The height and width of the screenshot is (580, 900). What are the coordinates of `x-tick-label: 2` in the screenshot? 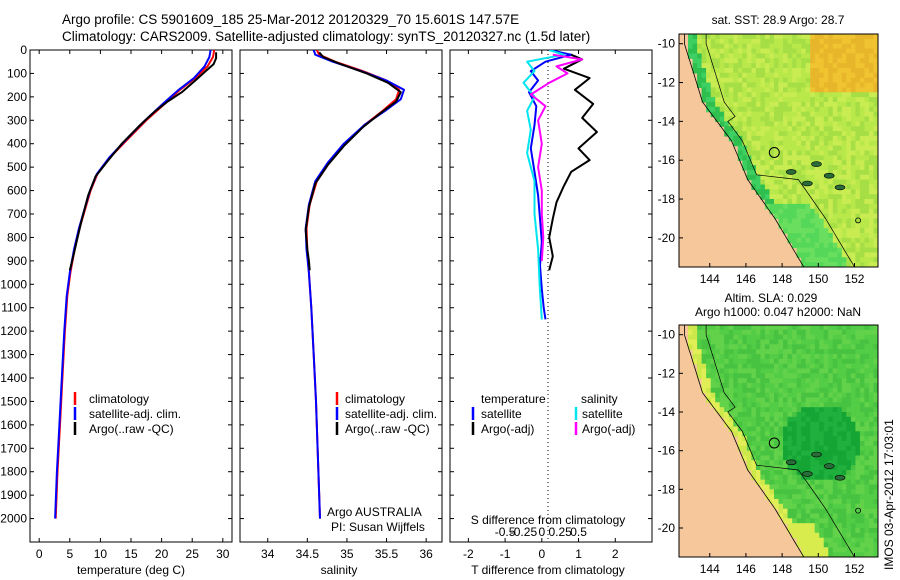 It's located at (615, 554).